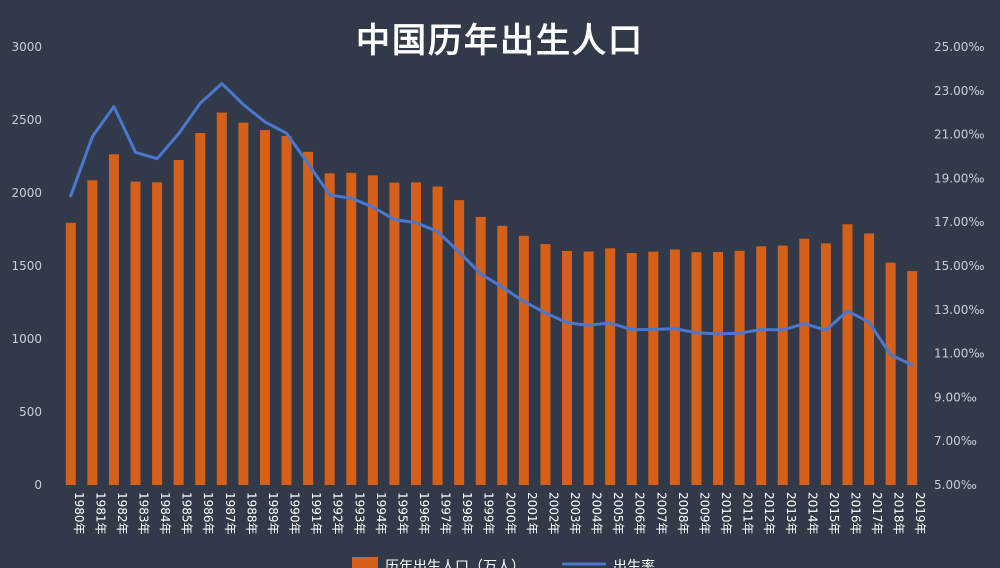 This screenshot has width=1000, height=568. What do you see at coordinates (455, 563) in the screenshot?
I see `legend-label-births: 历年出生人口（万人）` at bounding box center [455, 563].